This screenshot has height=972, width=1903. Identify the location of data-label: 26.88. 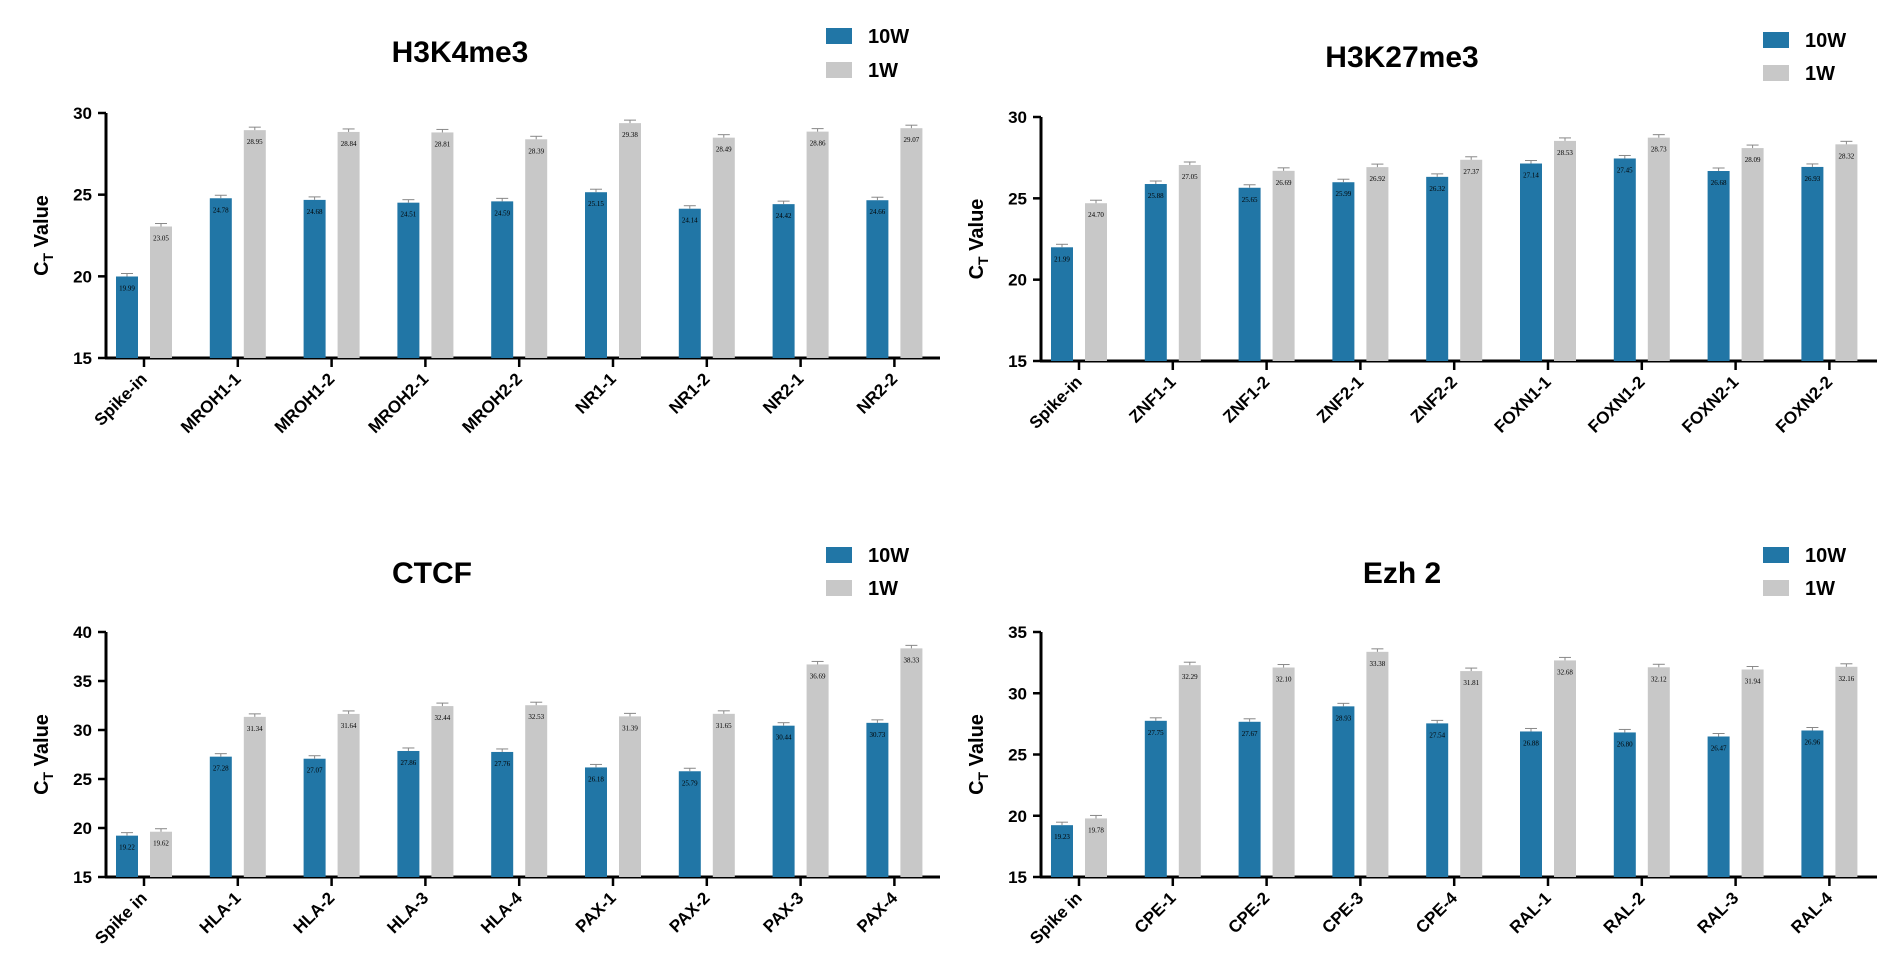
(1531, 743).